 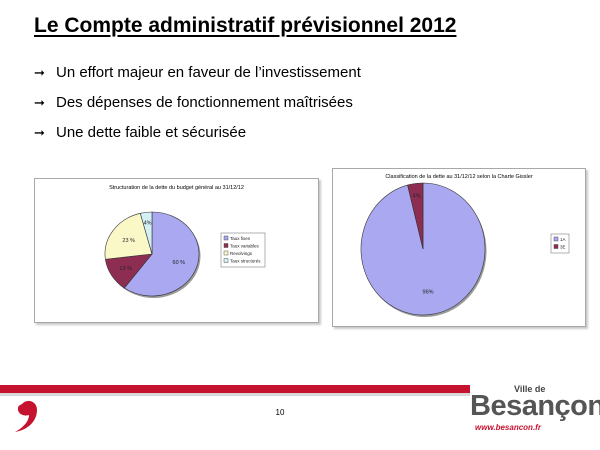 What do you see at coordinates (280, 412) in the screenshot?
I see `page-number: 10` at bounding box center [280, 412].